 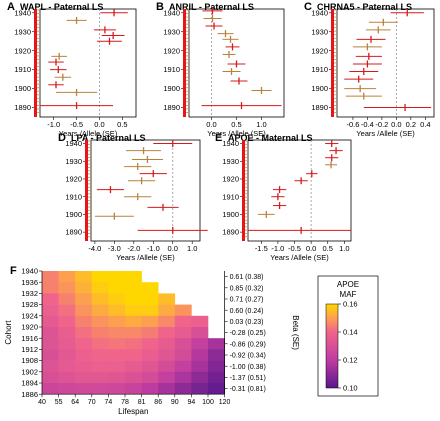 I want to click on y-tick-label: 1886, so click(x=29, y=394).